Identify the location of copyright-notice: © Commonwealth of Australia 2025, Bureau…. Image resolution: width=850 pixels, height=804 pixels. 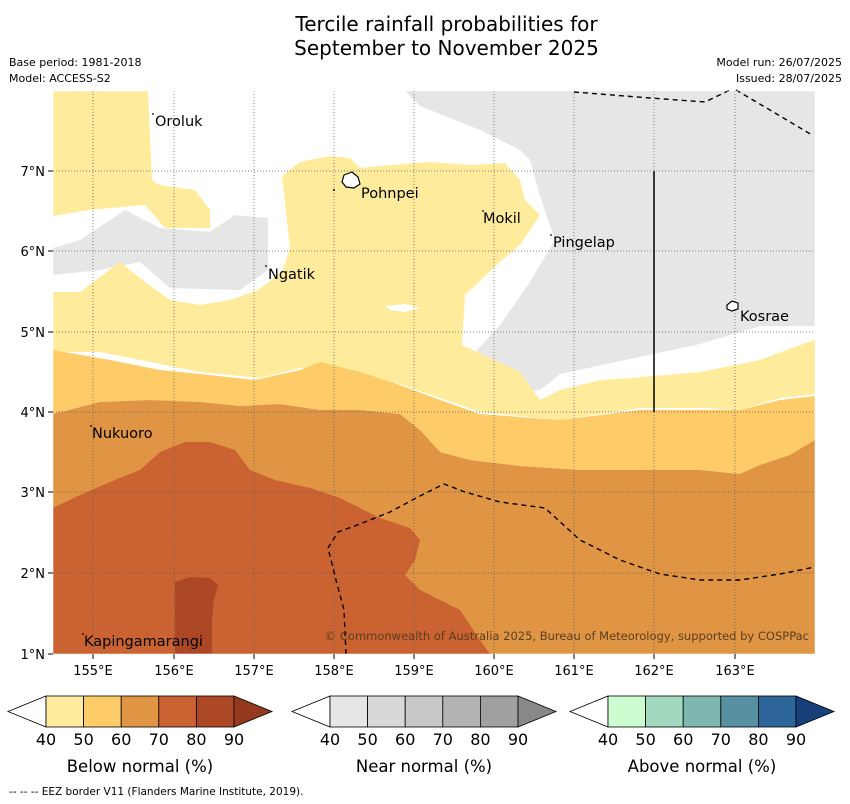
(567, 636).